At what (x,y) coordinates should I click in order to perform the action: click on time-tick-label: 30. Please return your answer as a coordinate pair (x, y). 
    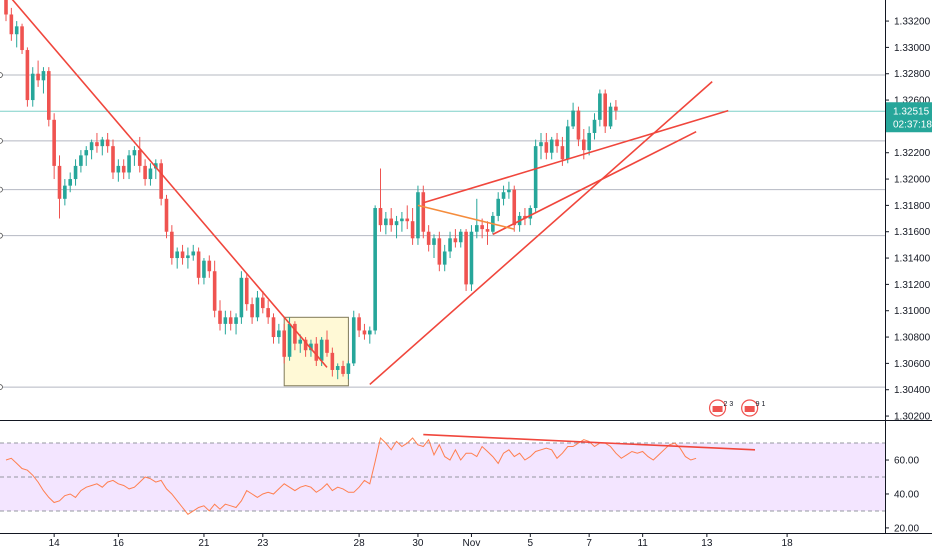
    Looking at the image, I should click on (418, 543).